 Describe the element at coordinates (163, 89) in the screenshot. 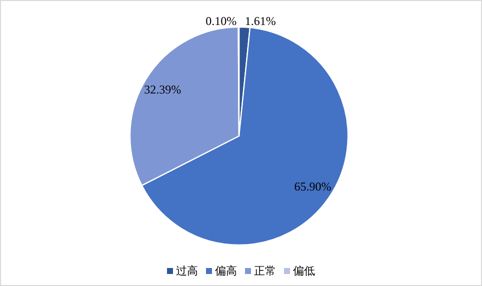

I see `data-label: 32.39%` at that location.